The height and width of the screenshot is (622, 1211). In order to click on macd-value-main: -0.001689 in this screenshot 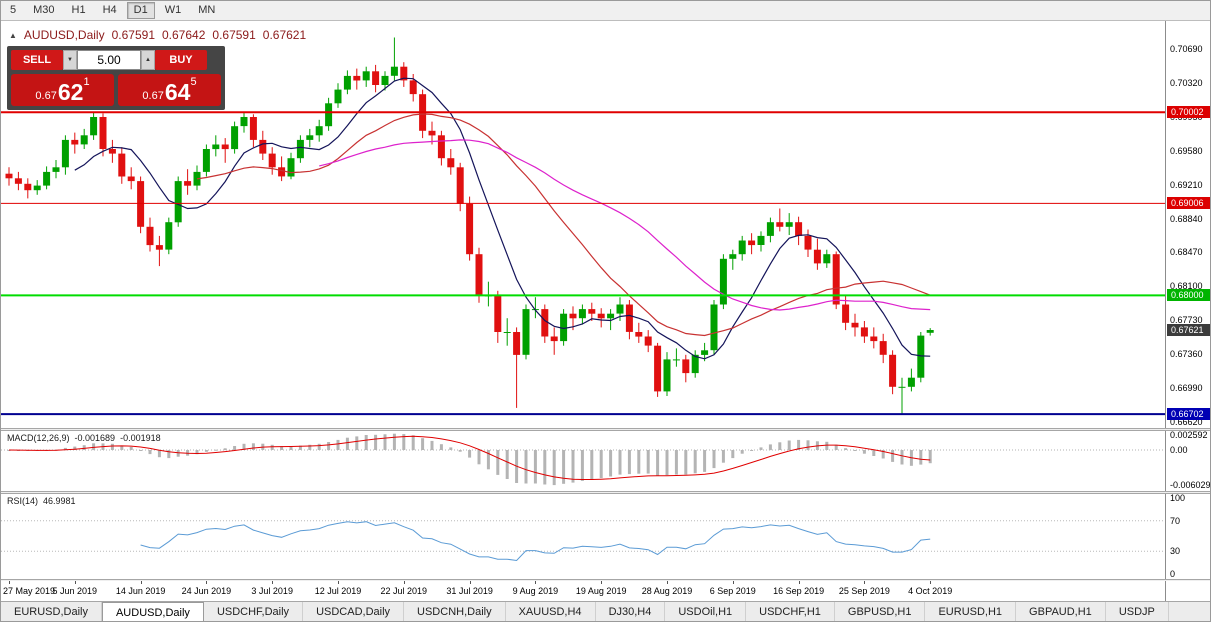, I will do `click(95, 438)`.